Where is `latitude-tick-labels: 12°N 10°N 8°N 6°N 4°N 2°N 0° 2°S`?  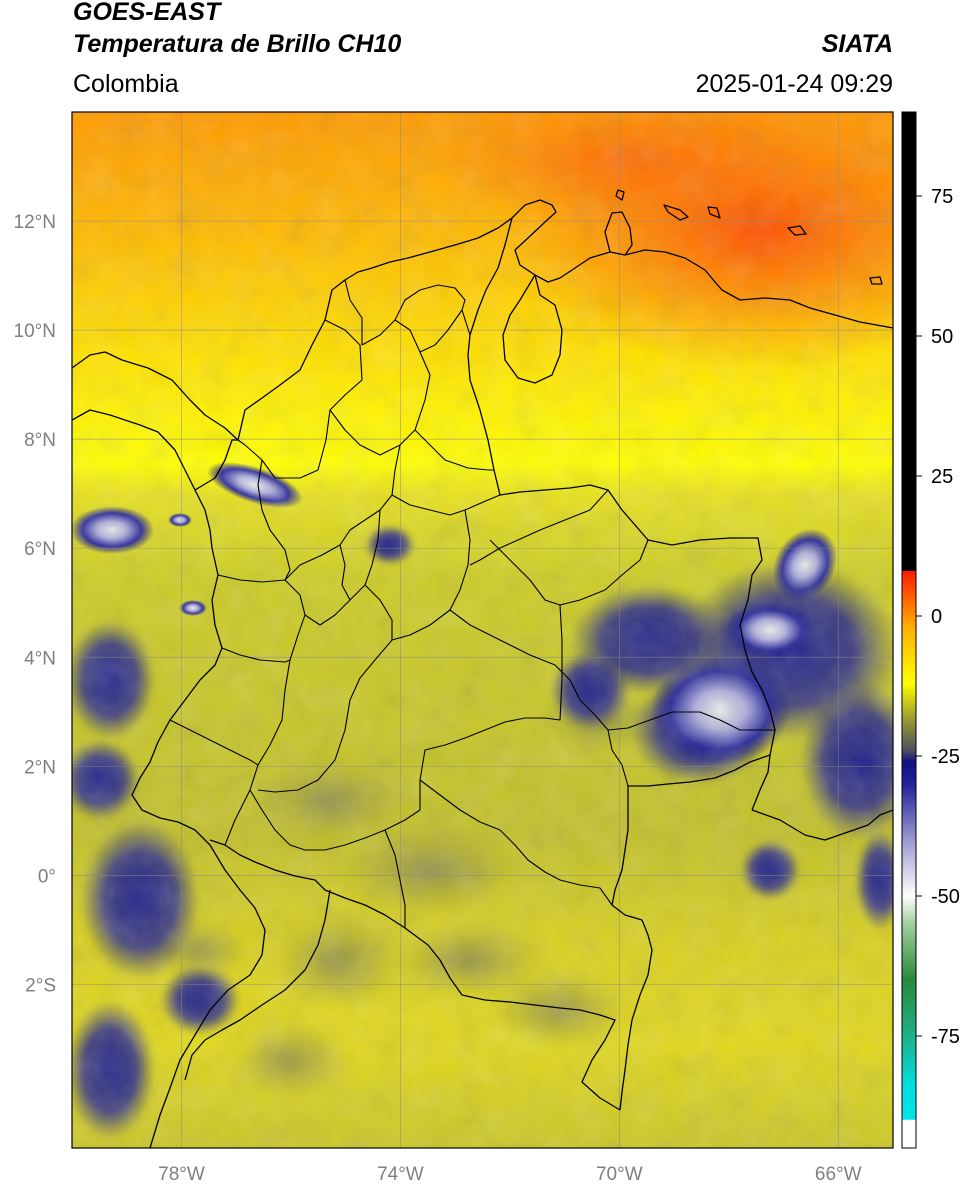
latitude-tick-labels: 12°N 10°N 8°N 6°N 4°N 2°N 0° 2°S is located at coordinates (35, 604).